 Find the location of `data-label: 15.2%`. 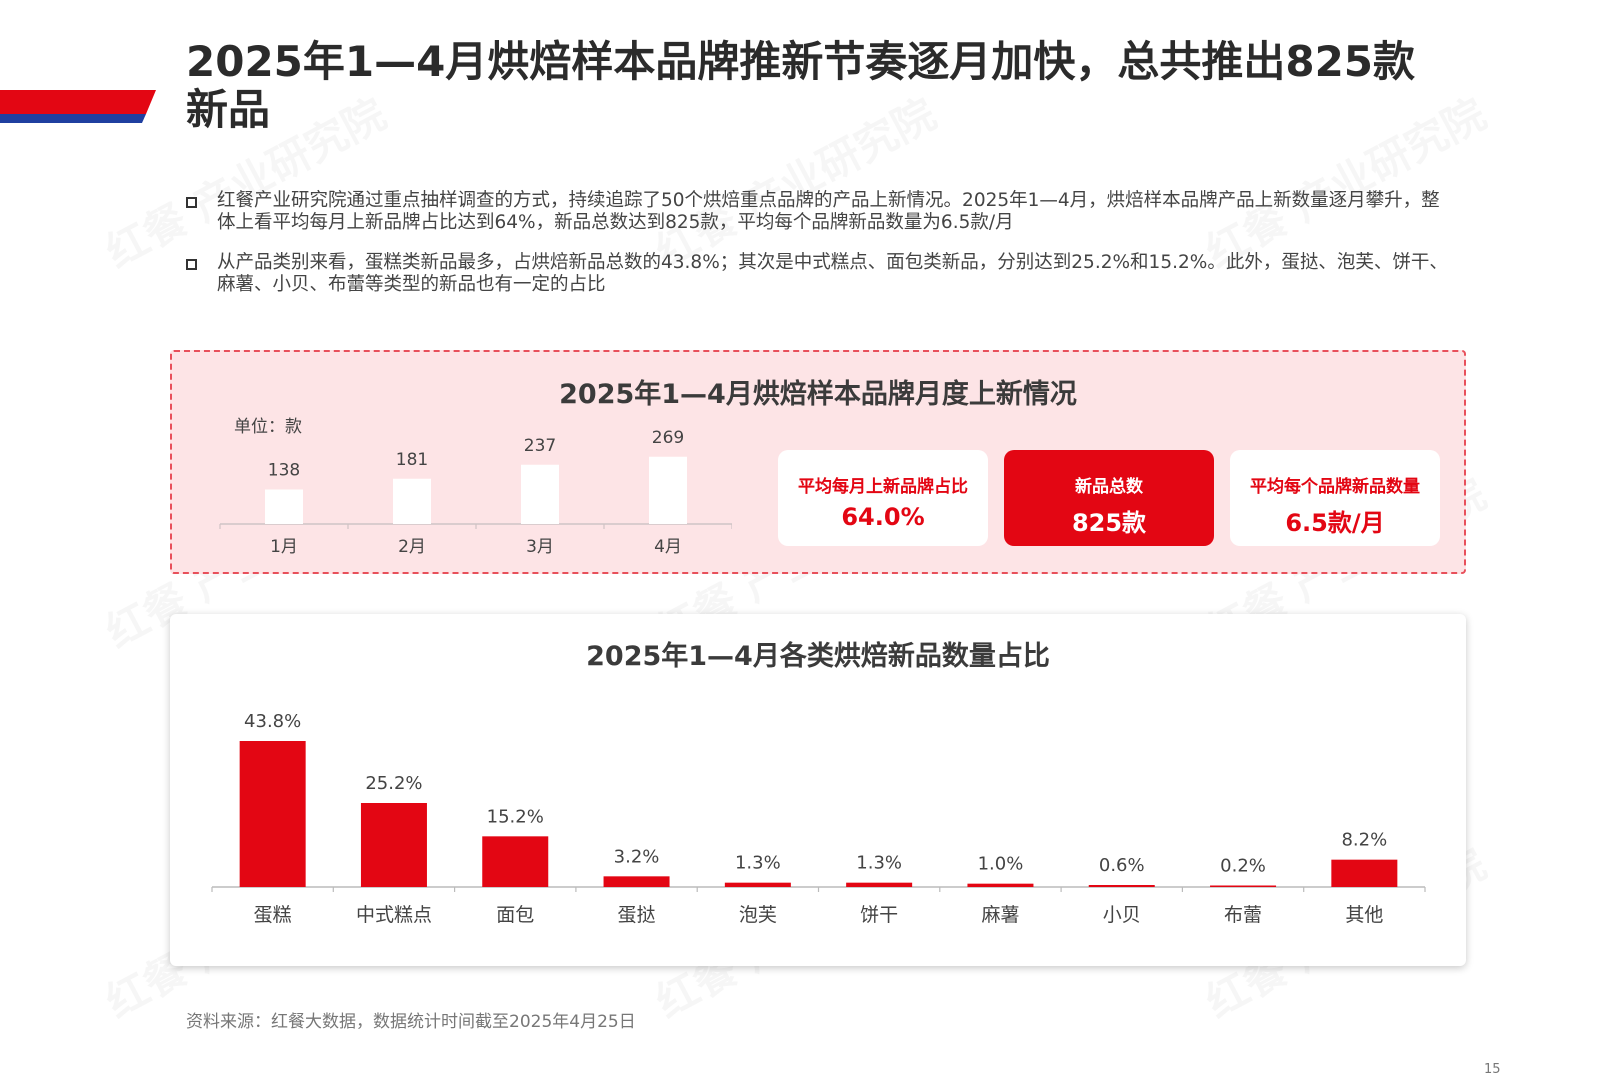

data-label: 15.2% is located at coordinates (515, 816).